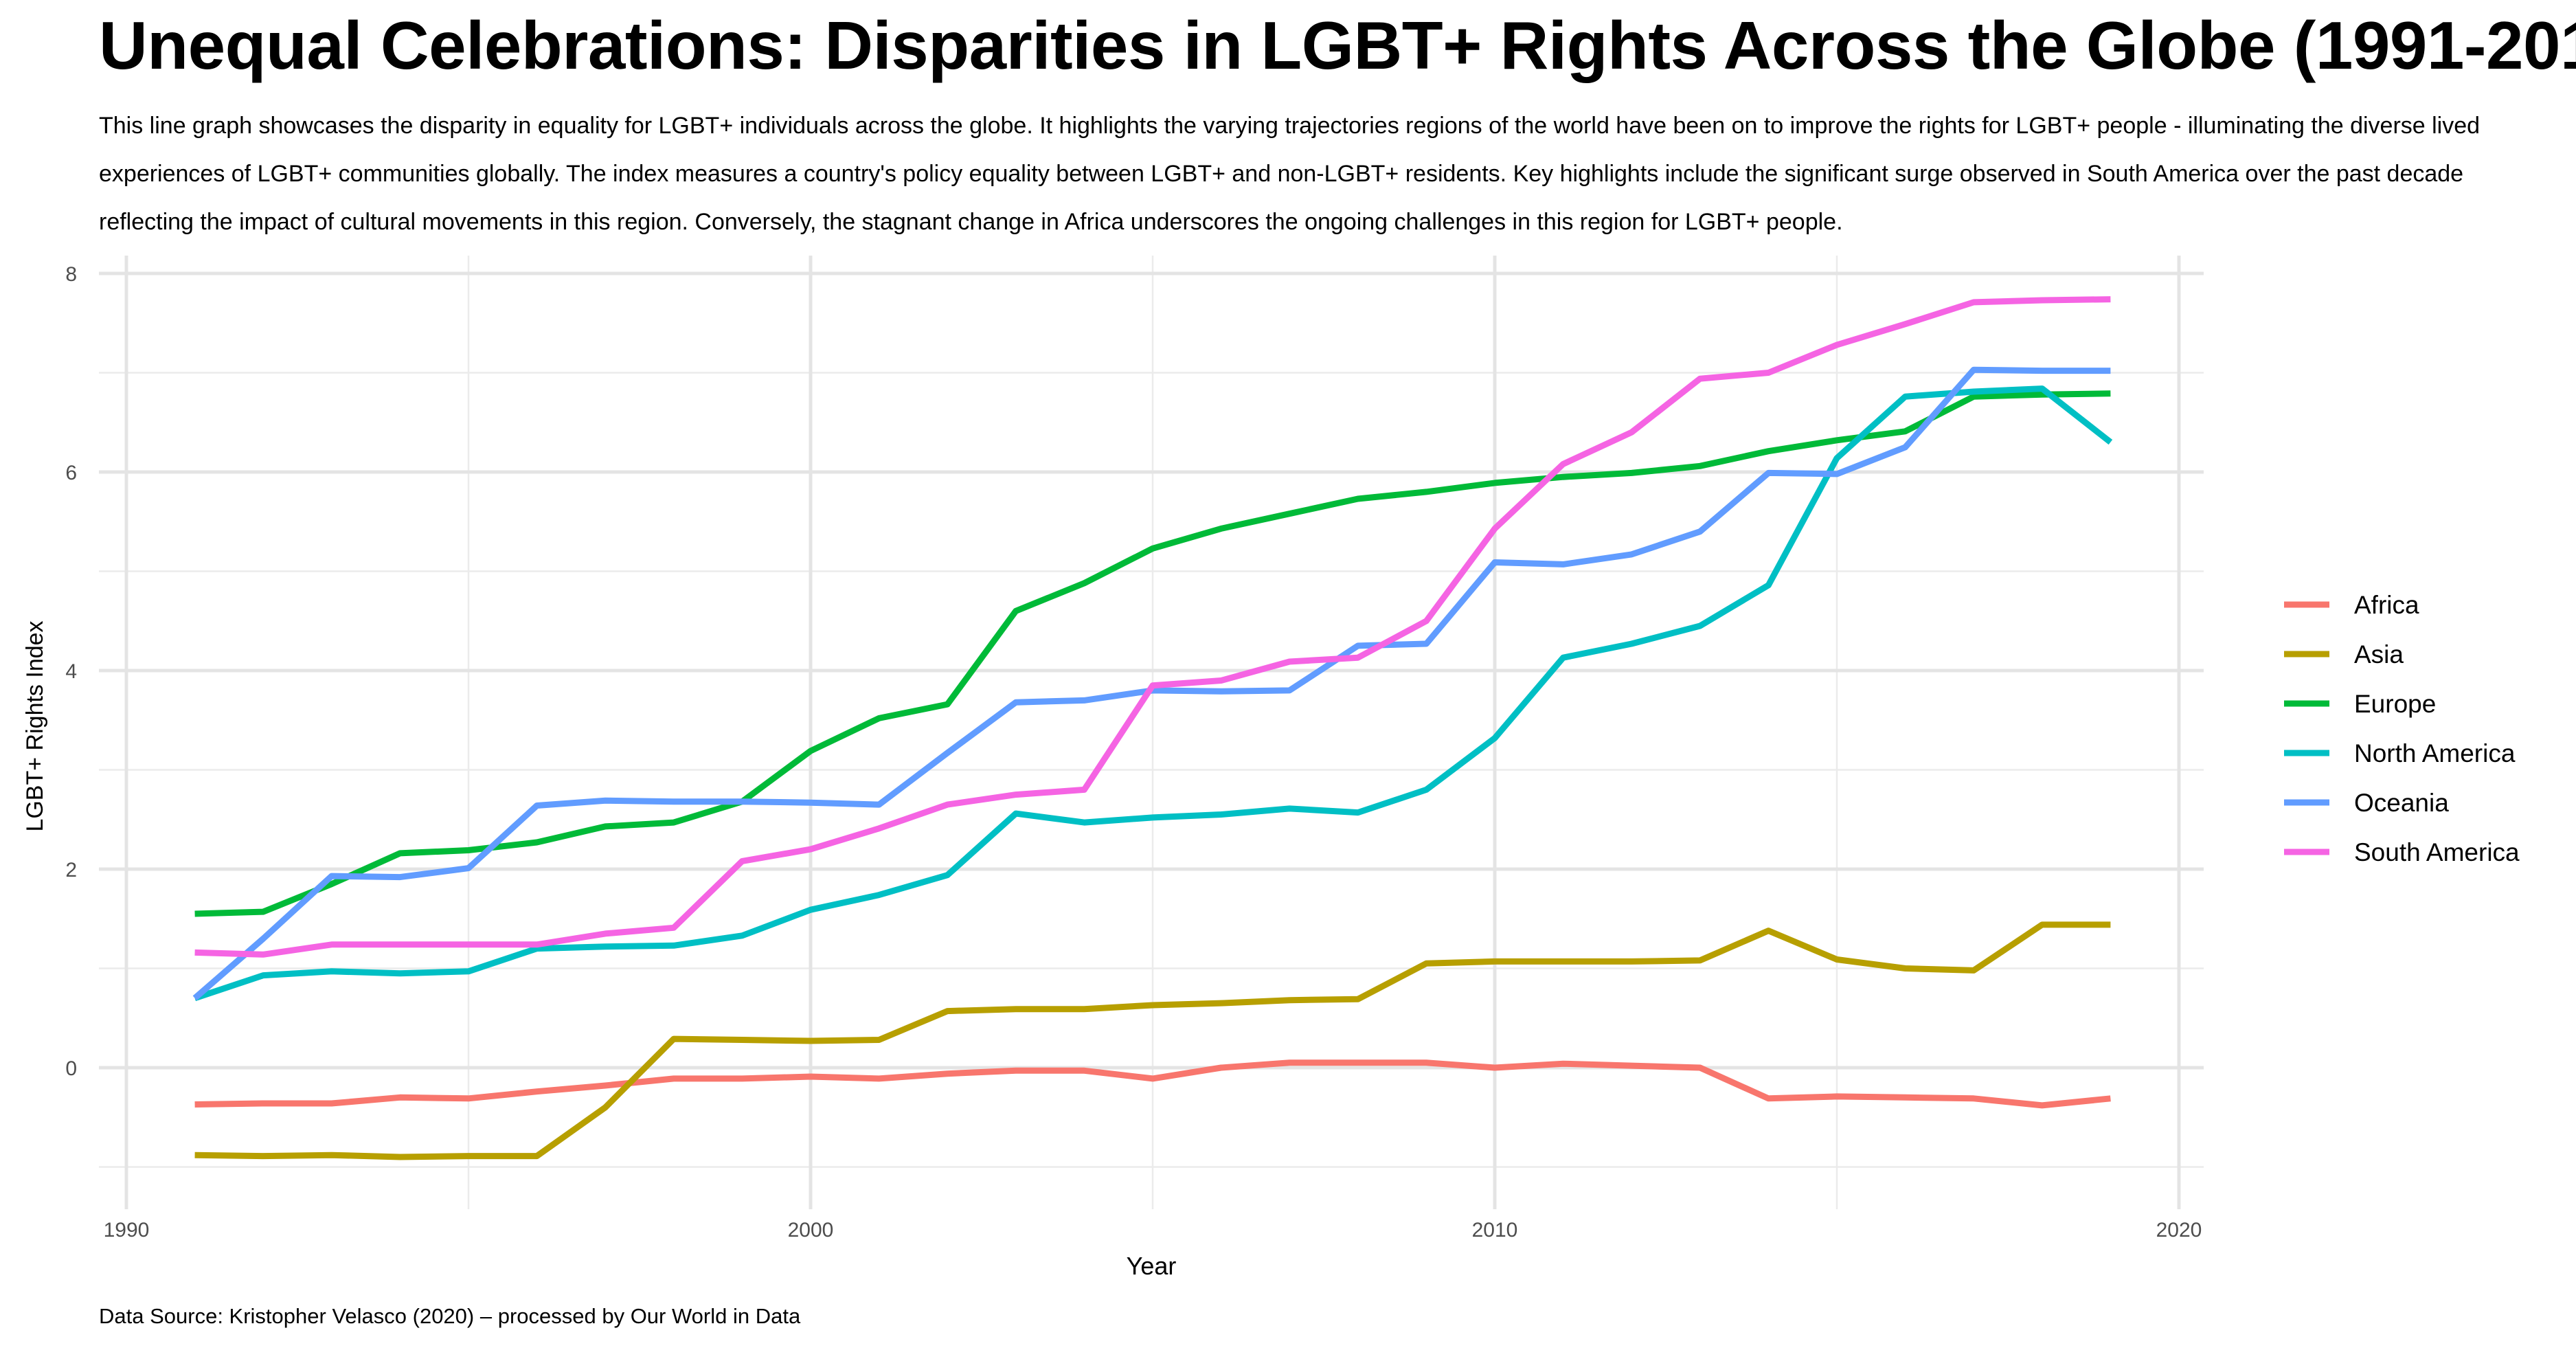 Image resolution: width=2576 pixels, height=1348 pixels. I want to click on legend-label: Africa, so click(2386, 605).